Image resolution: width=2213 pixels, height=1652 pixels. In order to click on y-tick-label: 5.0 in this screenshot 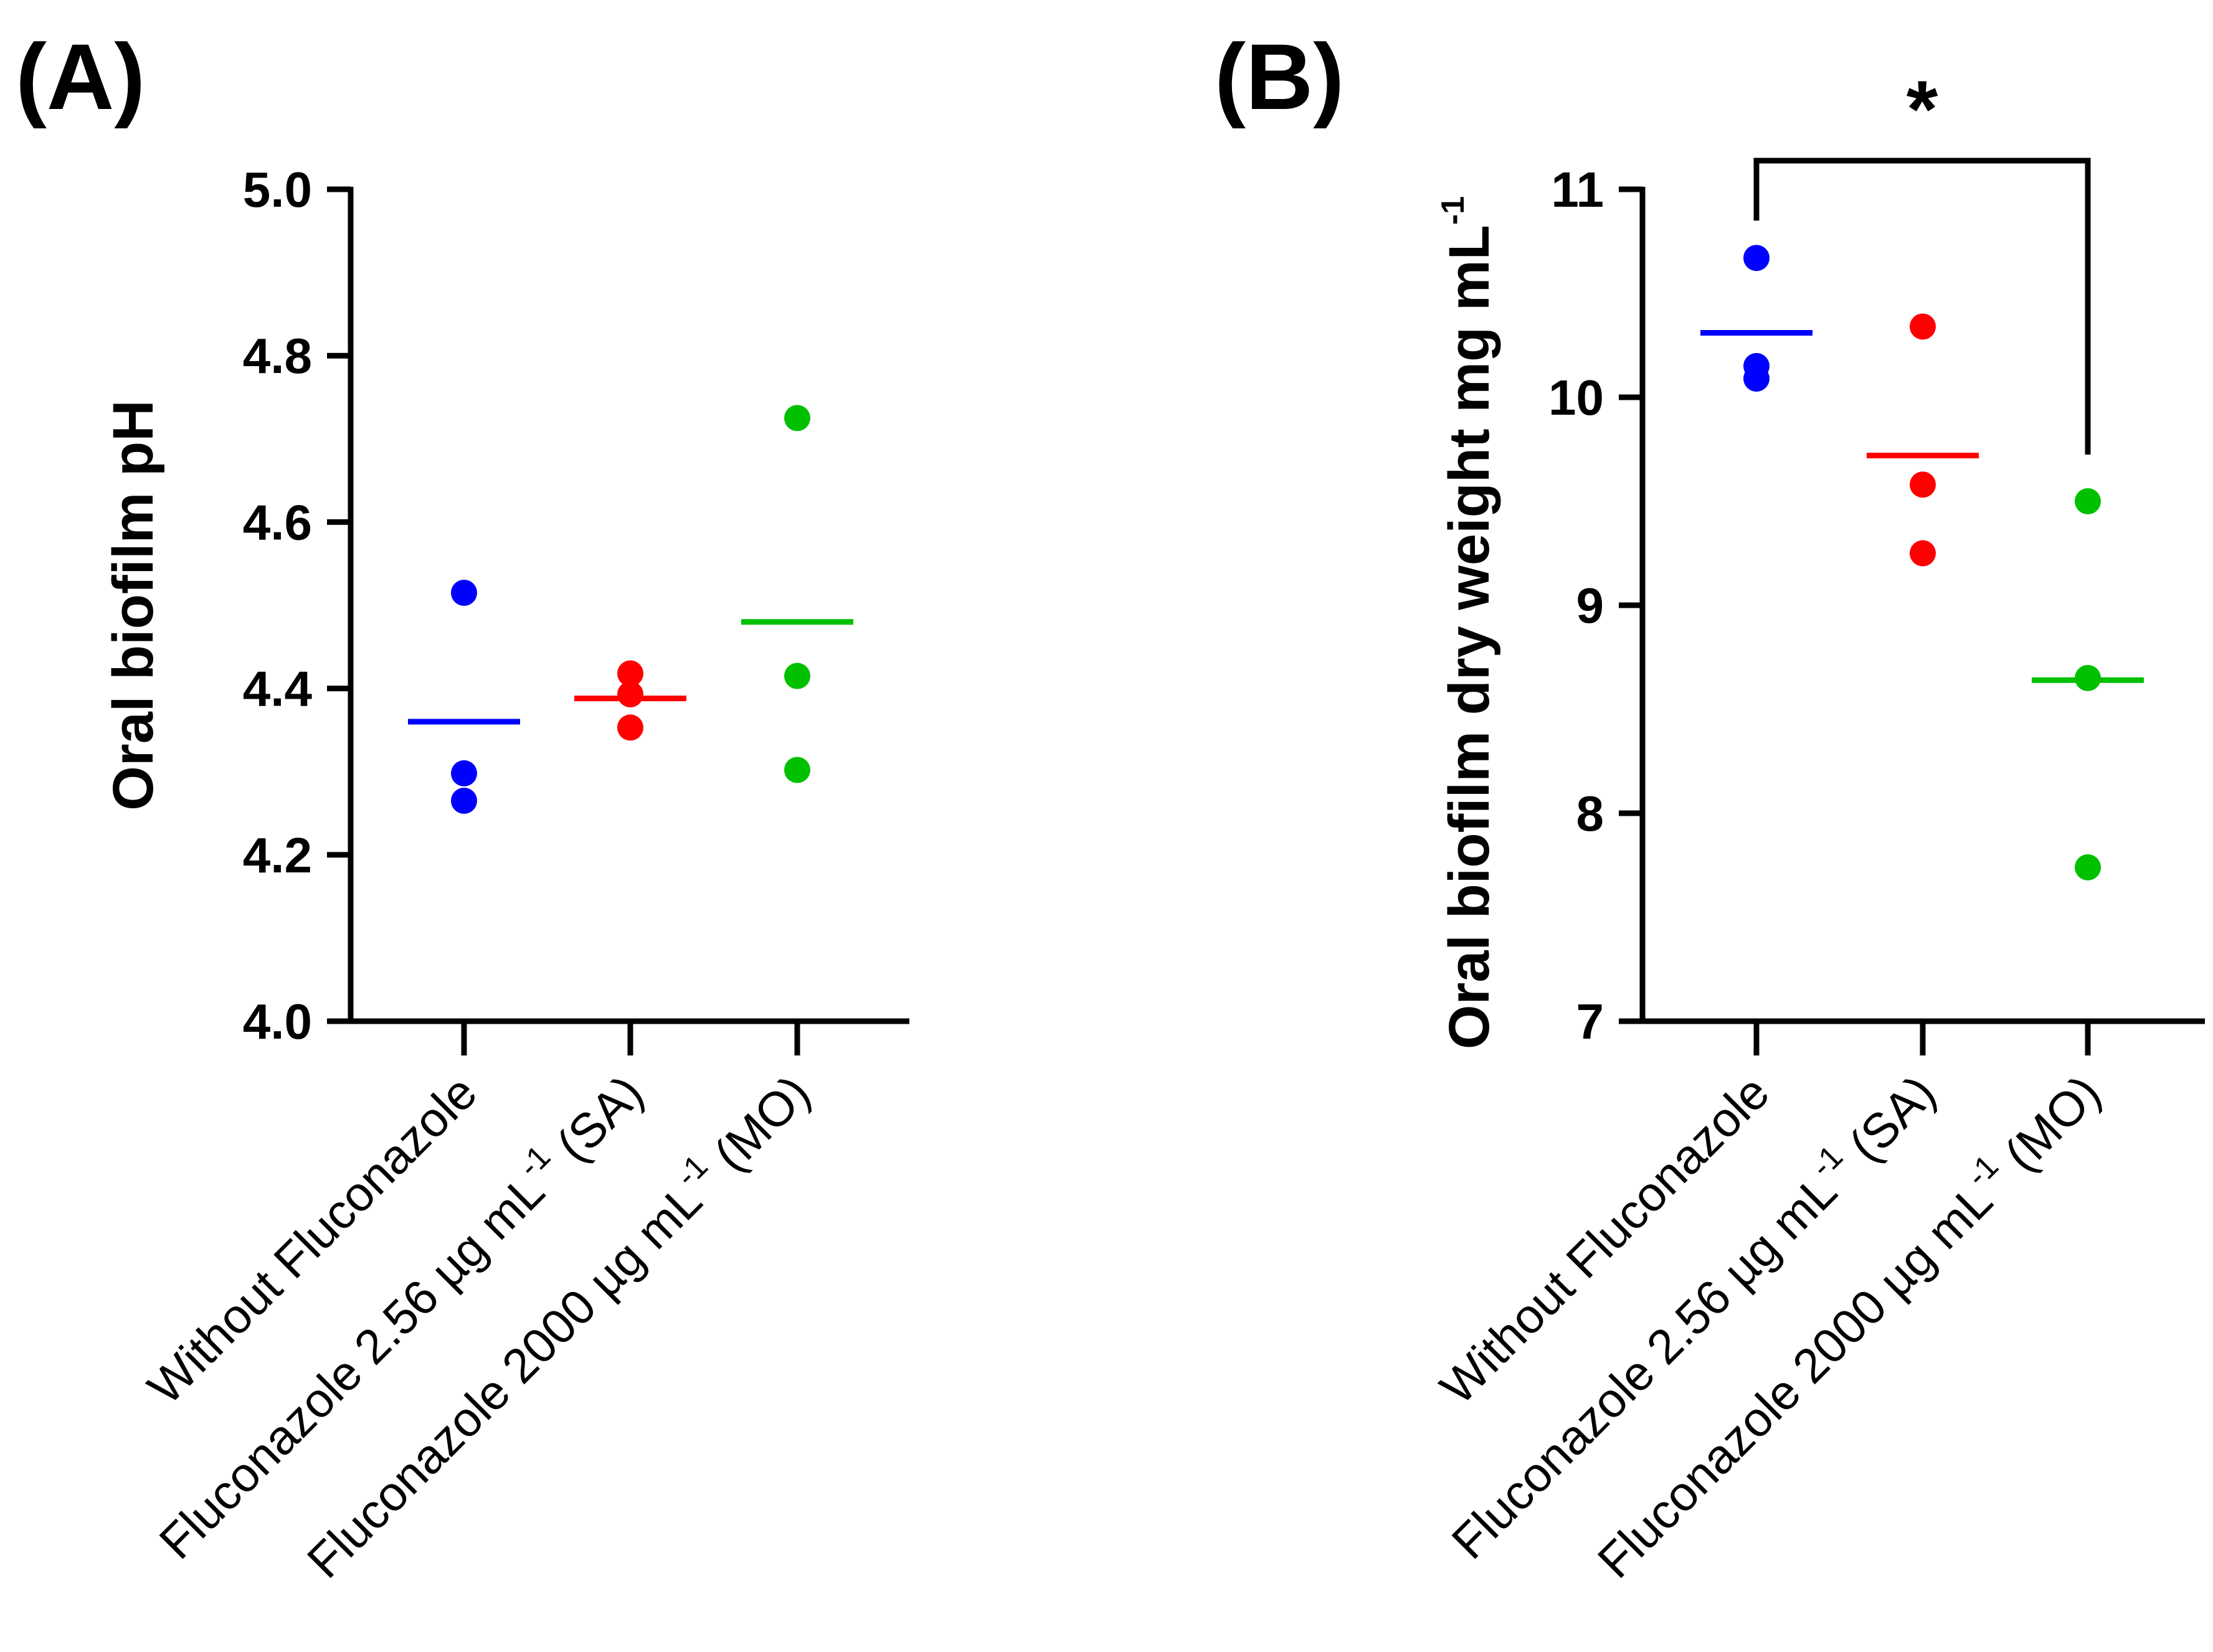, I will do `click(277, 189)`.